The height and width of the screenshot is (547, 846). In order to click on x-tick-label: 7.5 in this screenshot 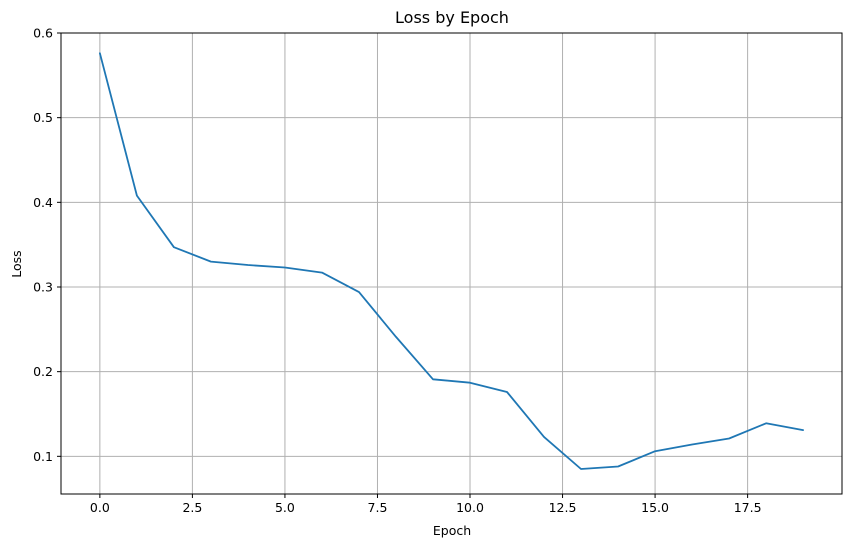, I will do `click(378, 507)`.